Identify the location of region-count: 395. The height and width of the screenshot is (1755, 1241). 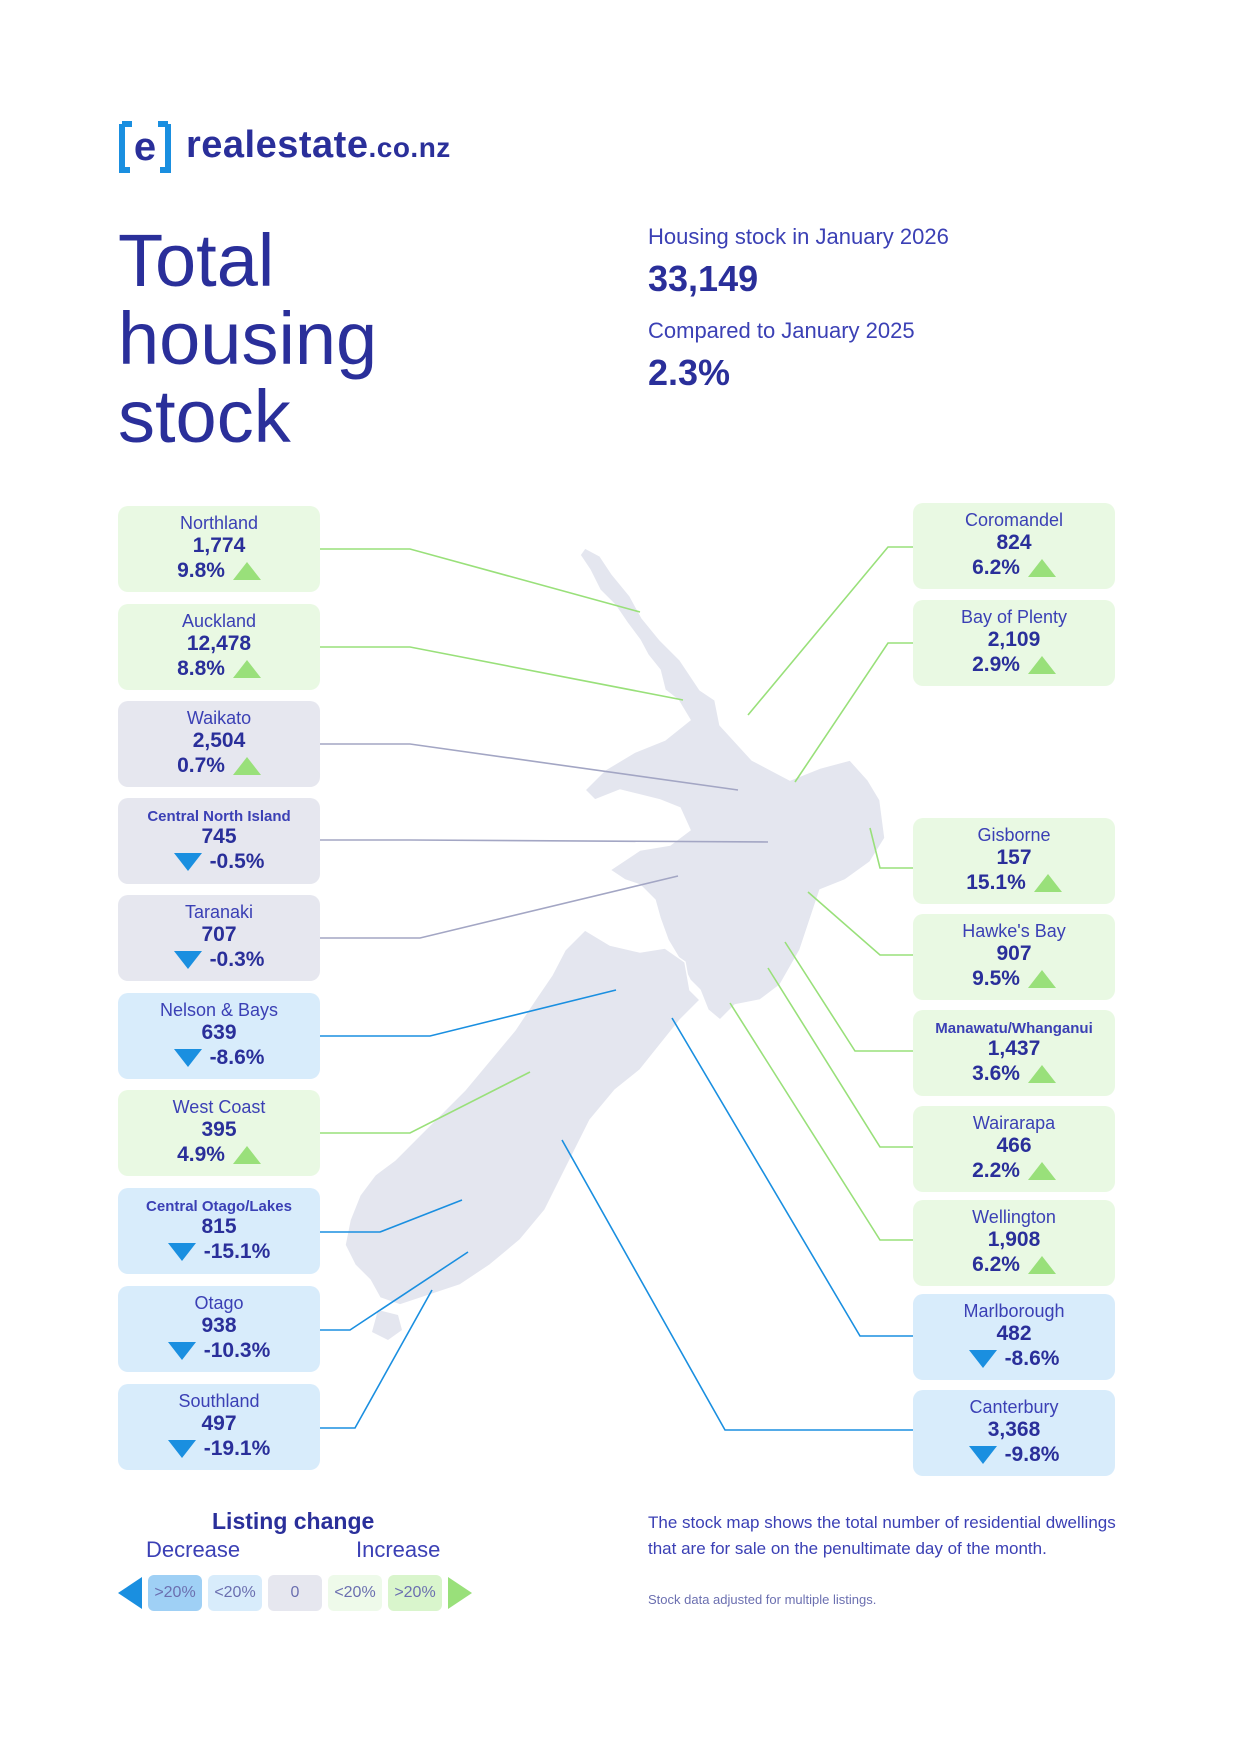
(219, 1129).